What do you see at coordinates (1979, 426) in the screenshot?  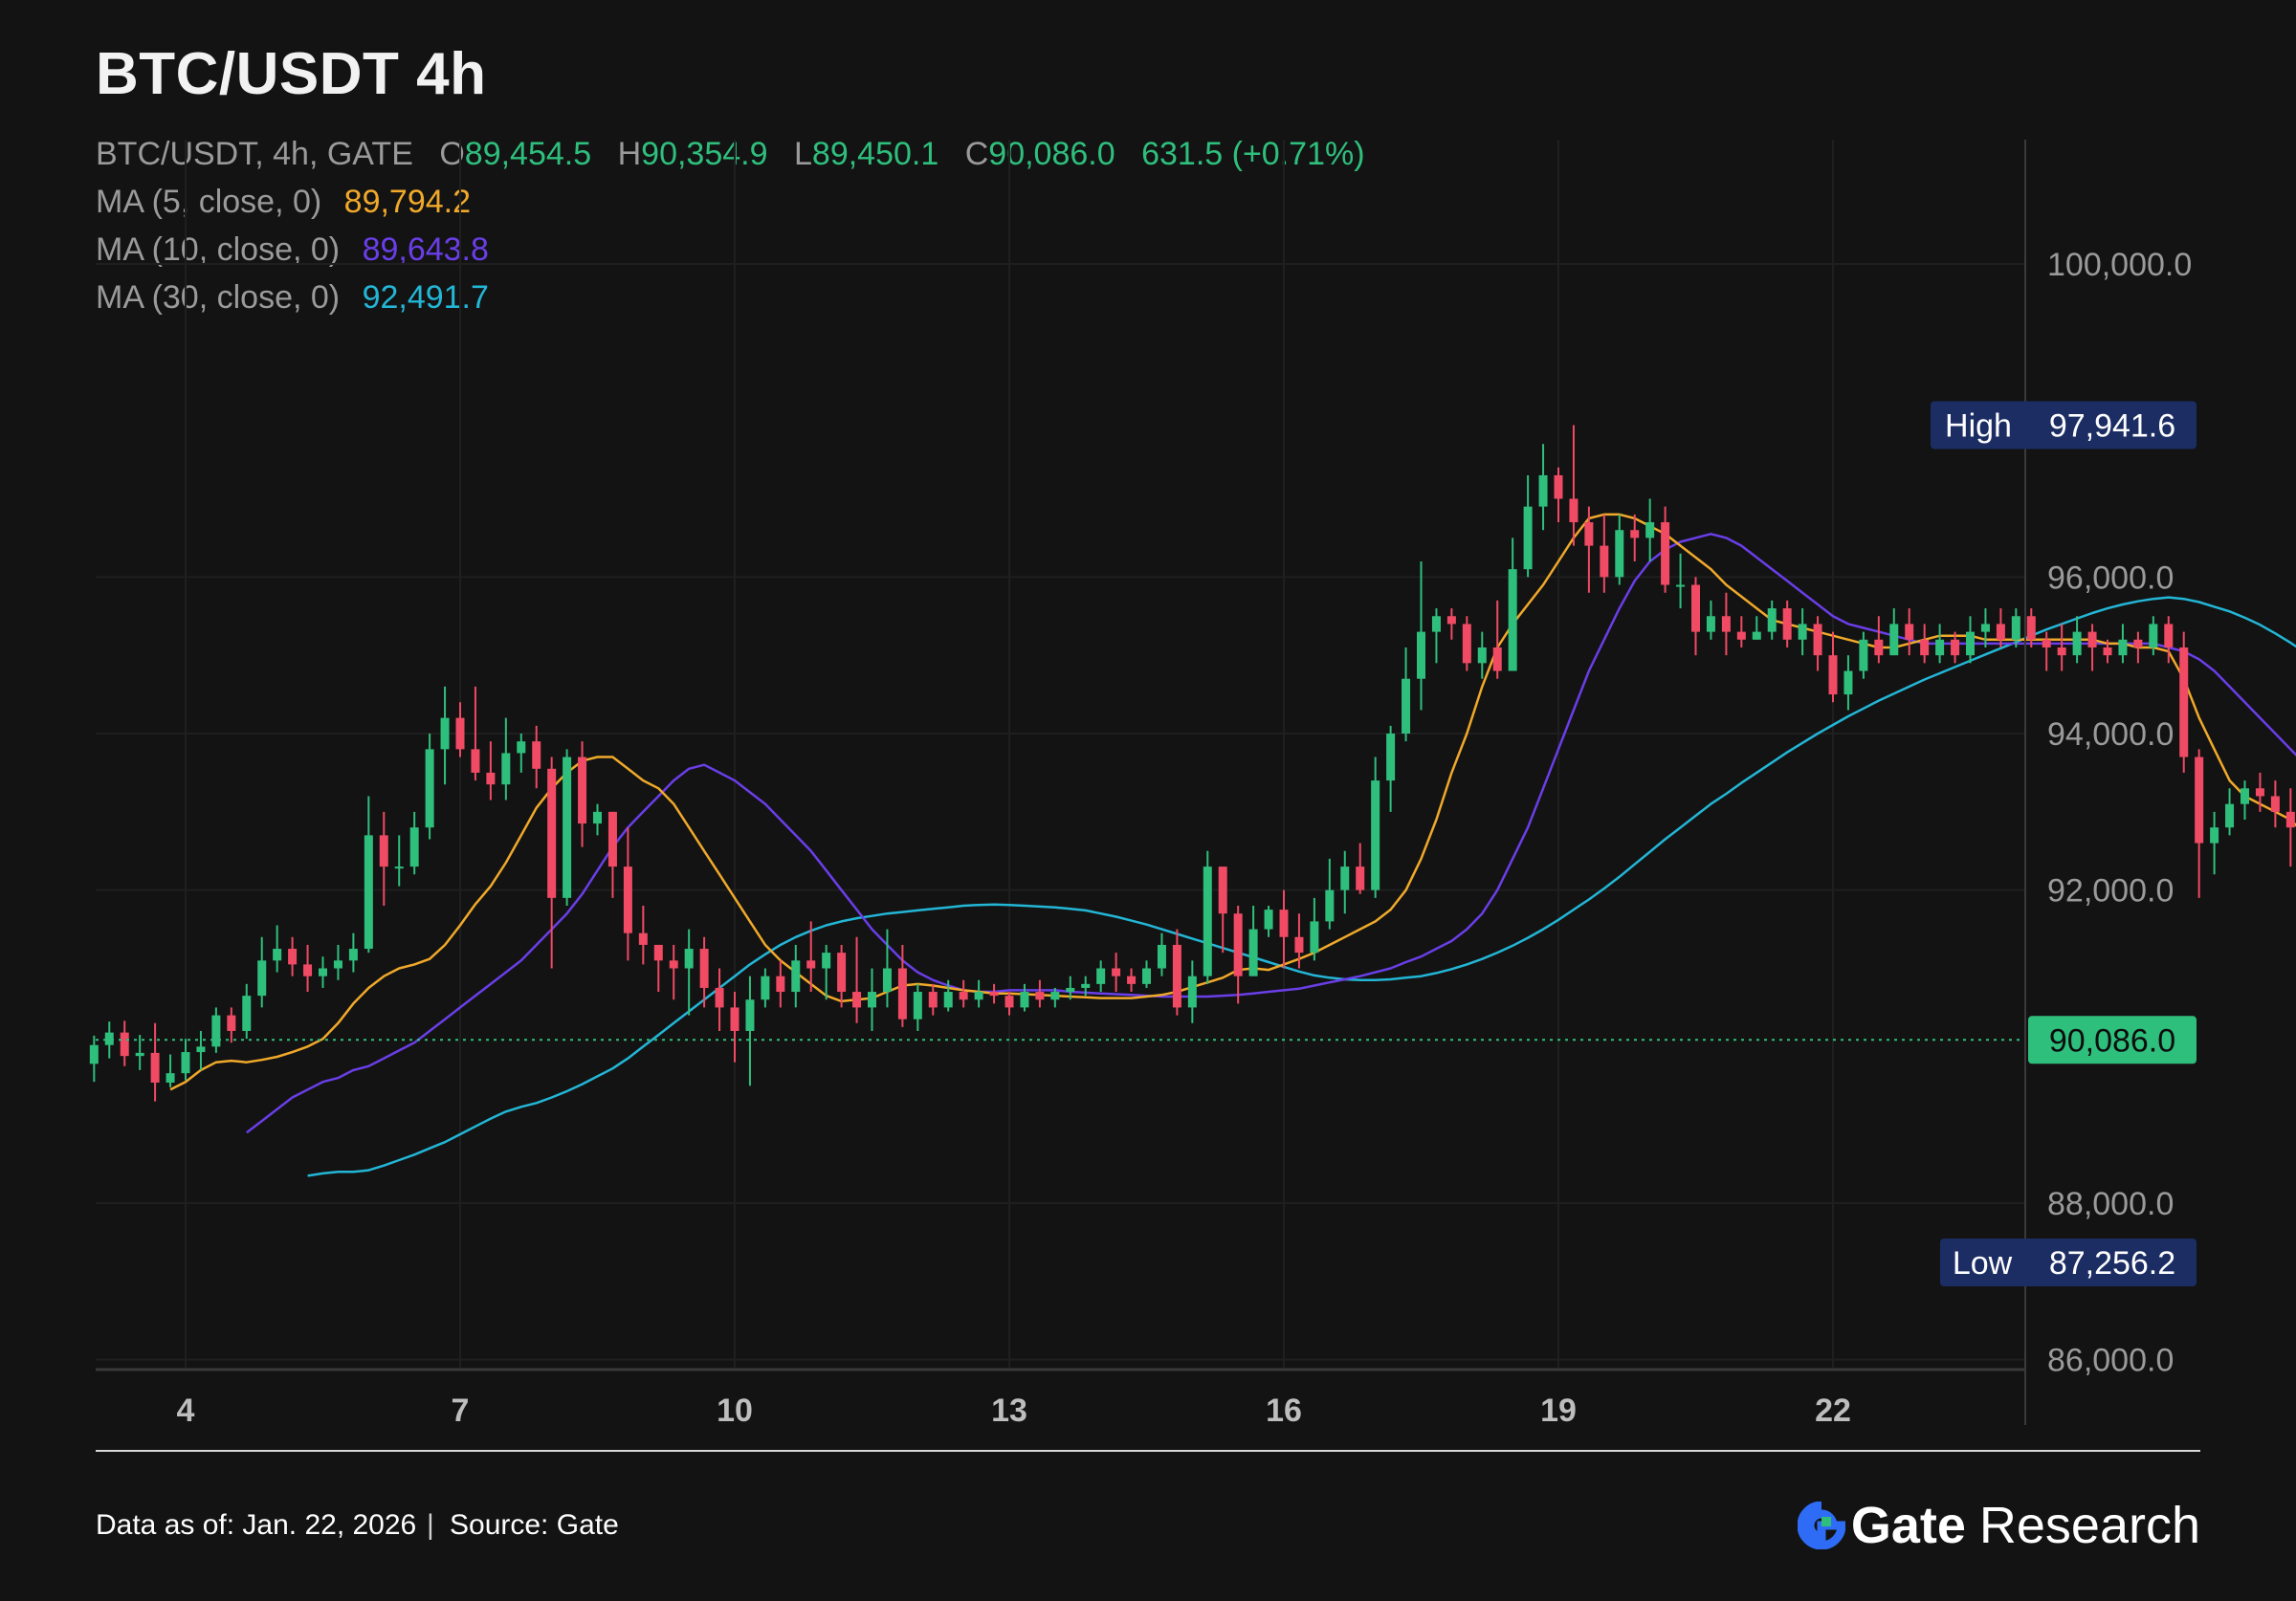 I see `high-label: High` at bounding box center [1979, 426].